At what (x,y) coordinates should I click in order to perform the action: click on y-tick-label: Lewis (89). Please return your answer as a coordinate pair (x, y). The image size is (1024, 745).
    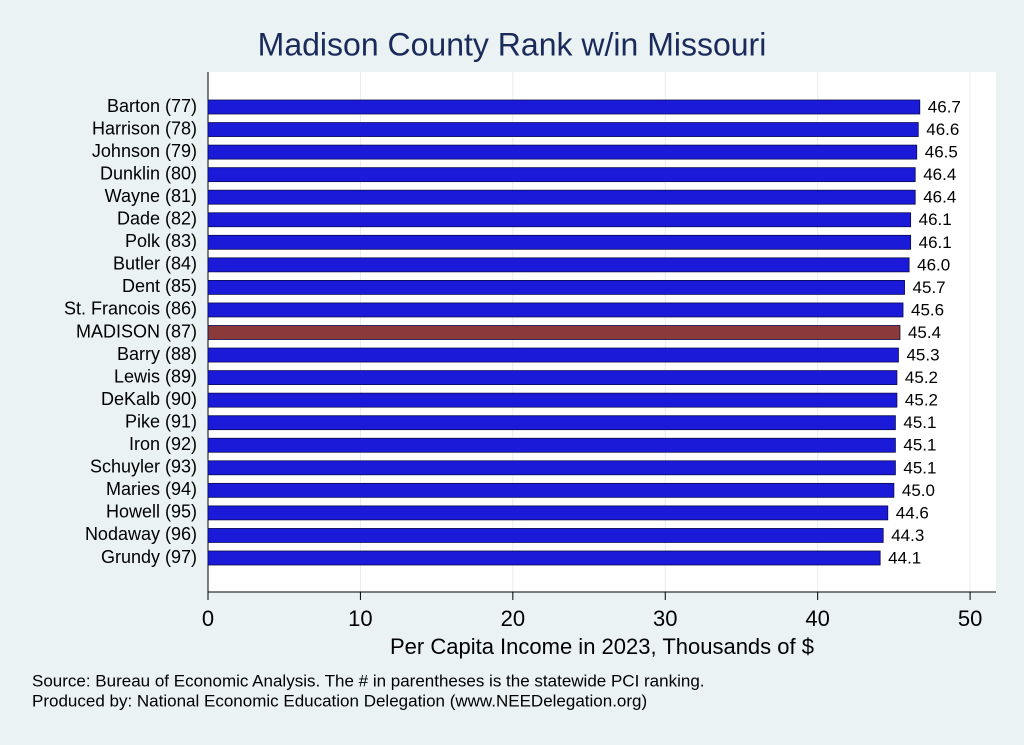
    Looking at the image, I should click on (155, 376).